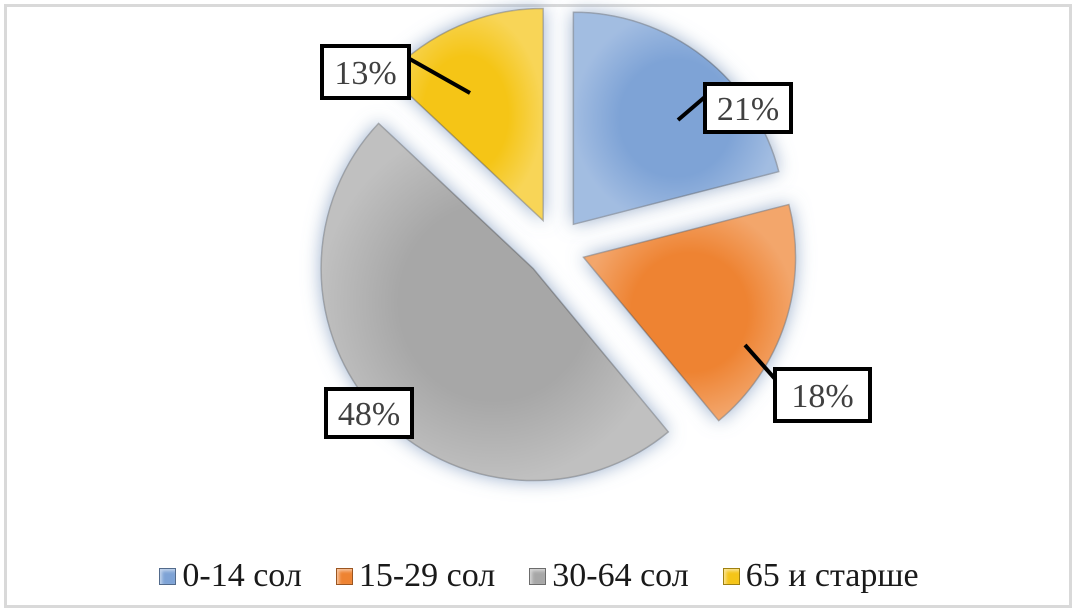 The height and width of the screenshot is (613, 1078). Describe the element at coordinates (620, 575) in the screenshot. I see `legend-label-30-64: 30-64 сол` at that location.